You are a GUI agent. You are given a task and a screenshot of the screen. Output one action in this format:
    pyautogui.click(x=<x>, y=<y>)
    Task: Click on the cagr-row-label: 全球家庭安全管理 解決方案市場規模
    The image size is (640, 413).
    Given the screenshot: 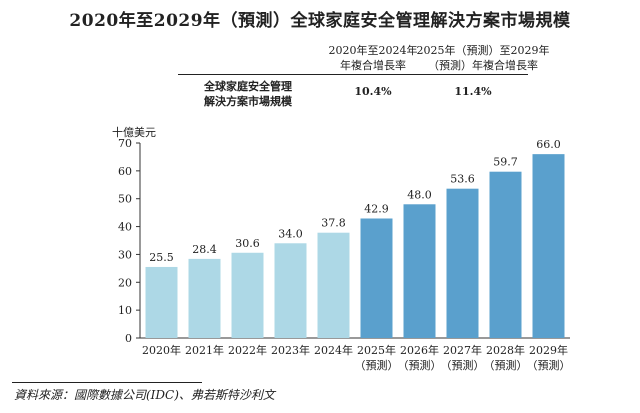 What is the action you would take?
    pyautogui.click(x=248, y=94)
    